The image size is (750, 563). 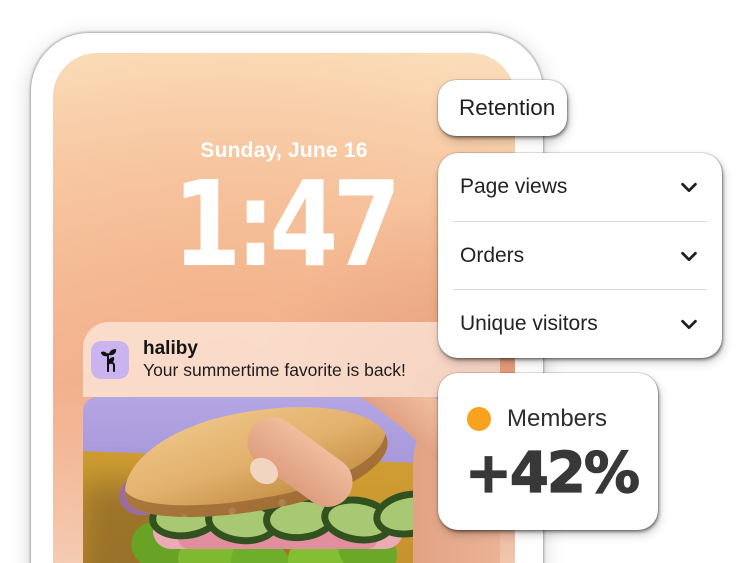 What do you see at coordinates (580, 187) in the screenshot?
I see `metric-row-page-views: Page views` at bounding box center [580, 187].